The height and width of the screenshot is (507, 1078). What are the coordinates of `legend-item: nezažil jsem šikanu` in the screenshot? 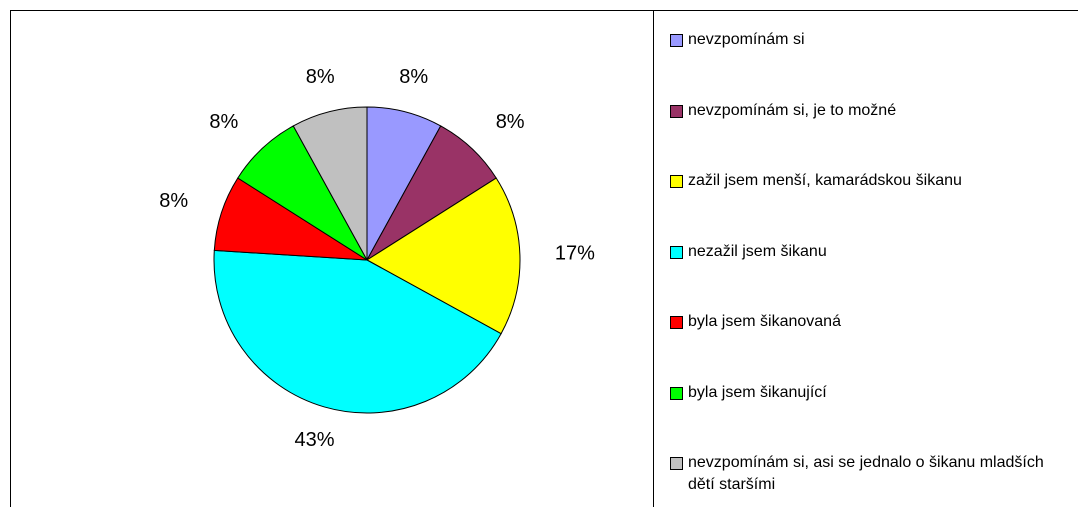 It's located at (748, 252).